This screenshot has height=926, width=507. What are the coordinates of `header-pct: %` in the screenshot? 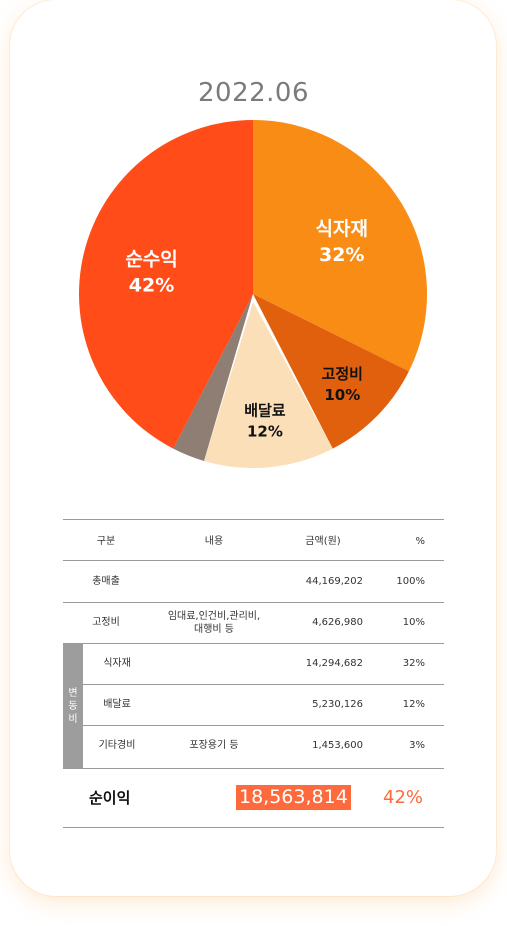 It's located at (420, 541).